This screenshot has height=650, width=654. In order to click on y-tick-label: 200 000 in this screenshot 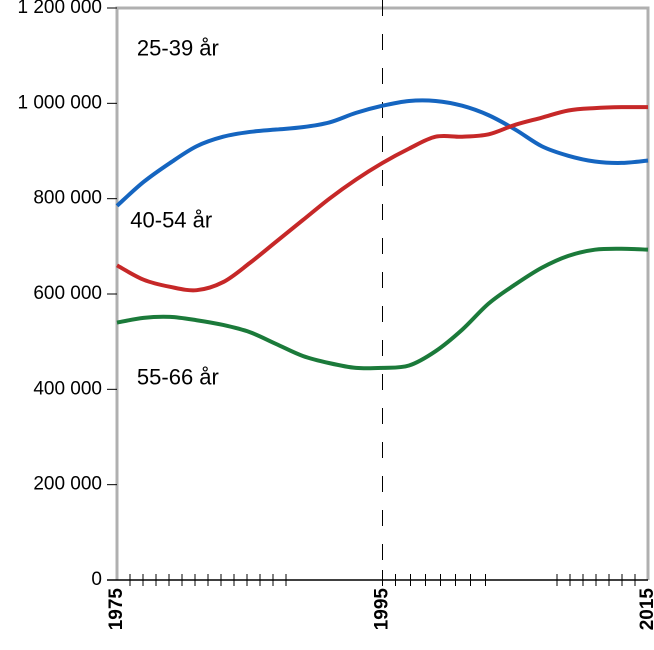, I will do `click(67, 484)`.